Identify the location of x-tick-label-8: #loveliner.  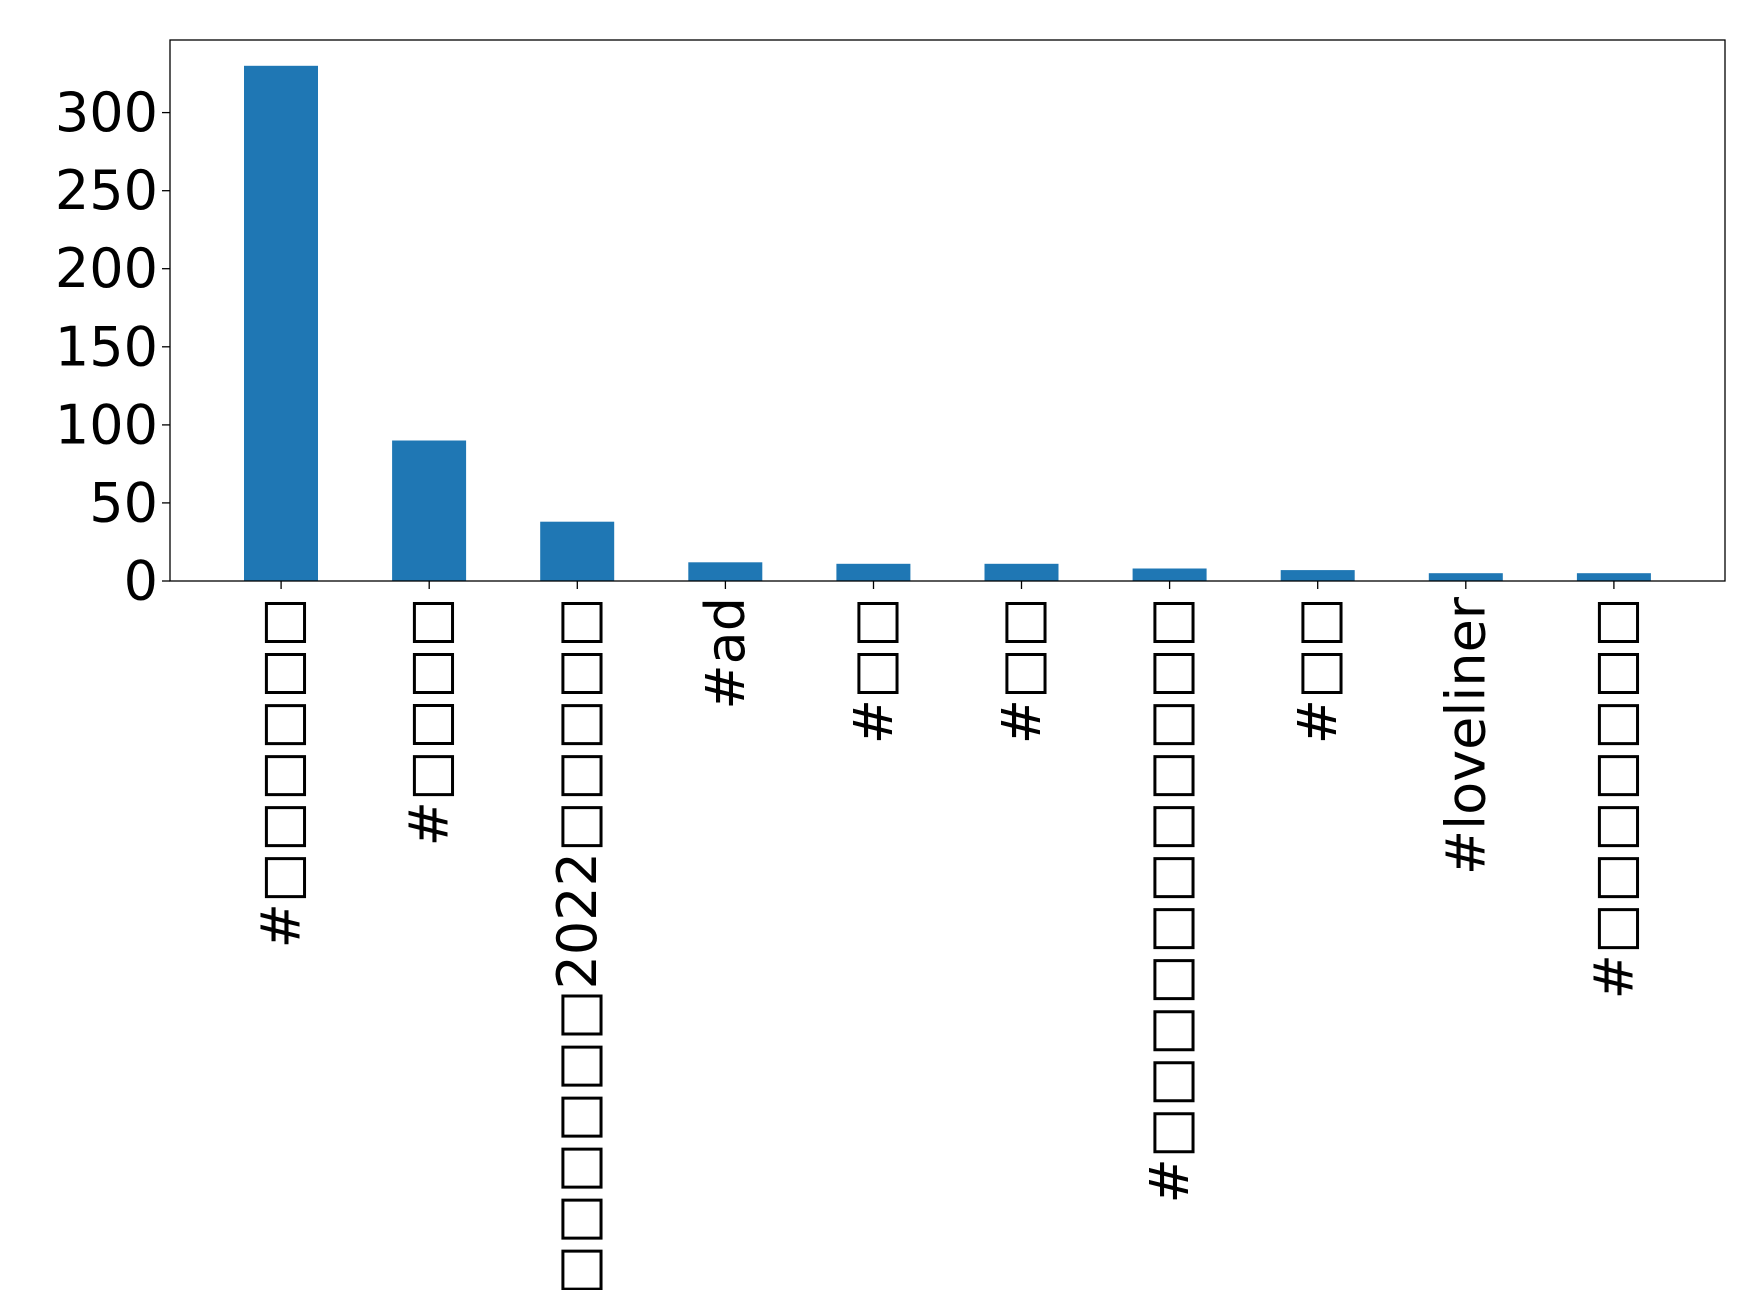
(1465, 735).